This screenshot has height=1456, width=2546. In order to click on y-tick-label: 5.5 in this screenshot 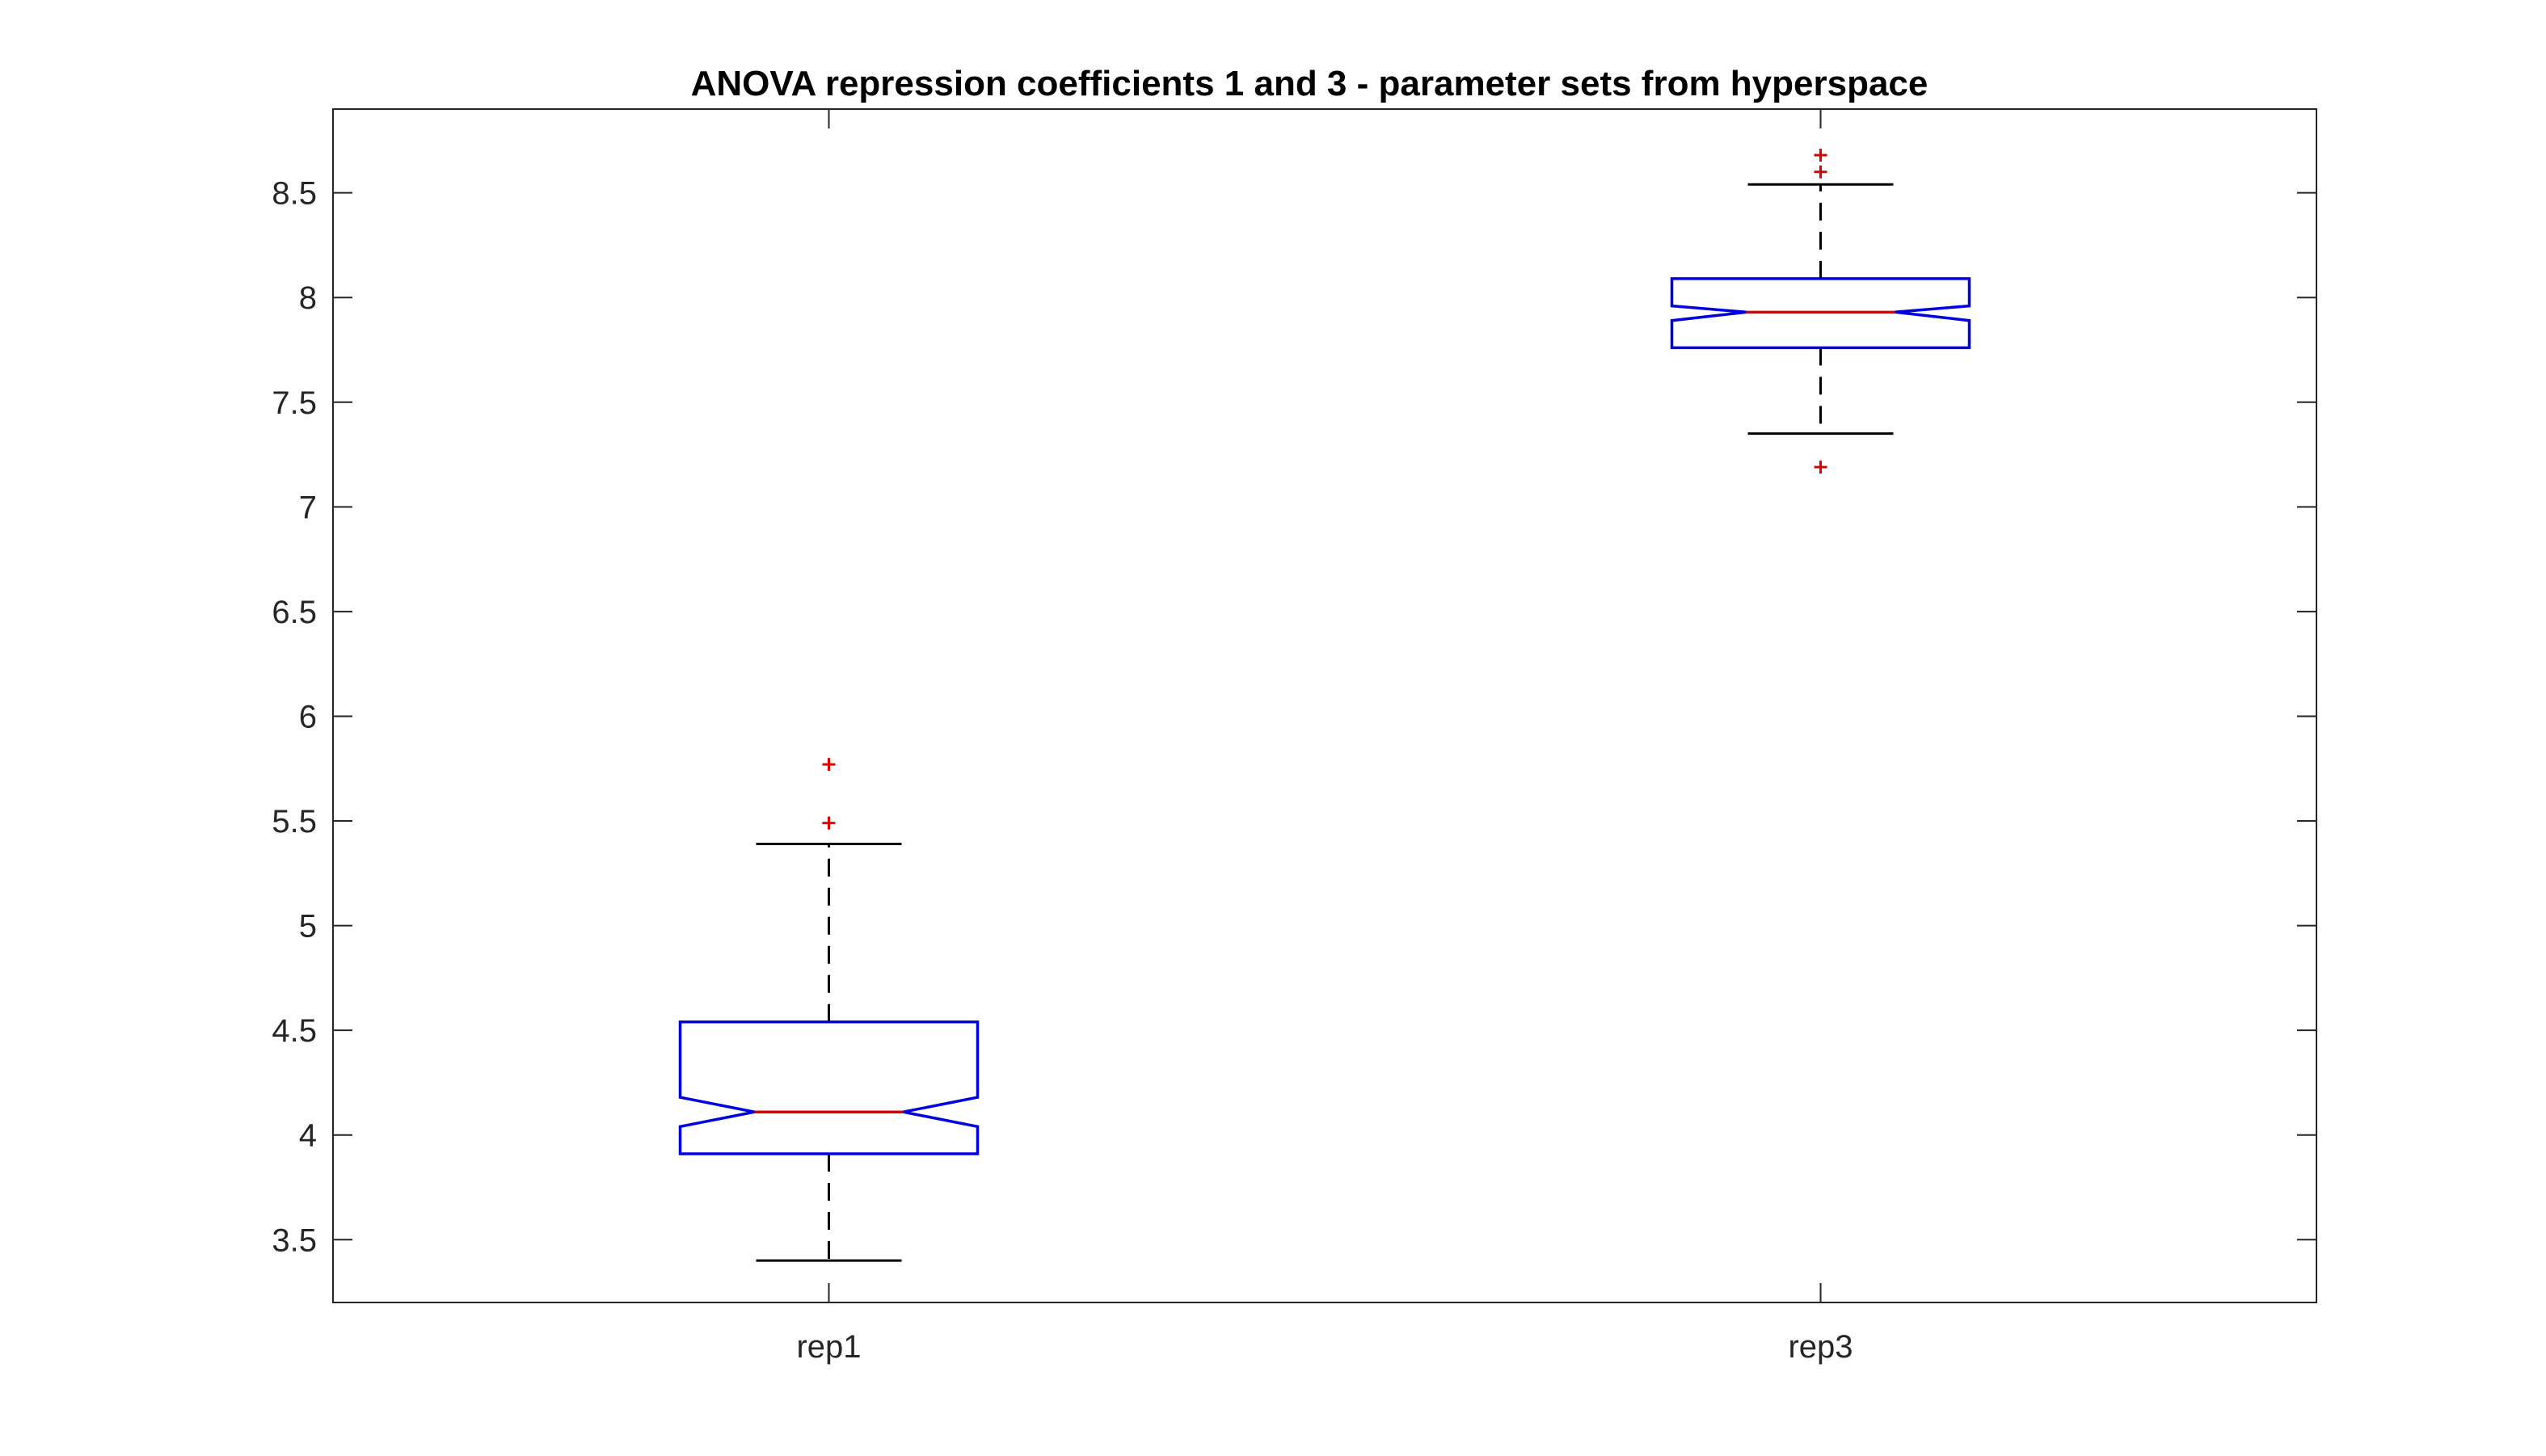, I will do `click(294, 822)`.